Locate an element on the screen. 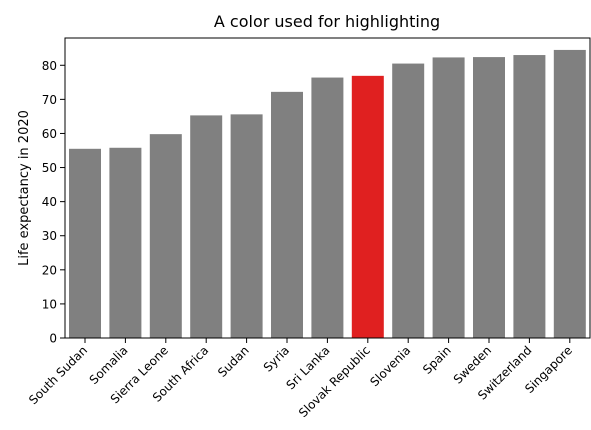  x-tick-label: Syria is located at coordinates (276, 358).